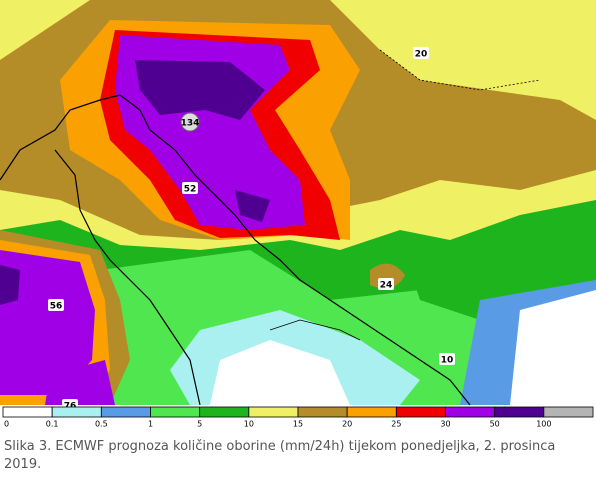 Image resolution: width=596 pixels, height=482 pixels. Describe the element at coordinates (249, 424) in the screenshot. I see `legend-label: 10` at that location.